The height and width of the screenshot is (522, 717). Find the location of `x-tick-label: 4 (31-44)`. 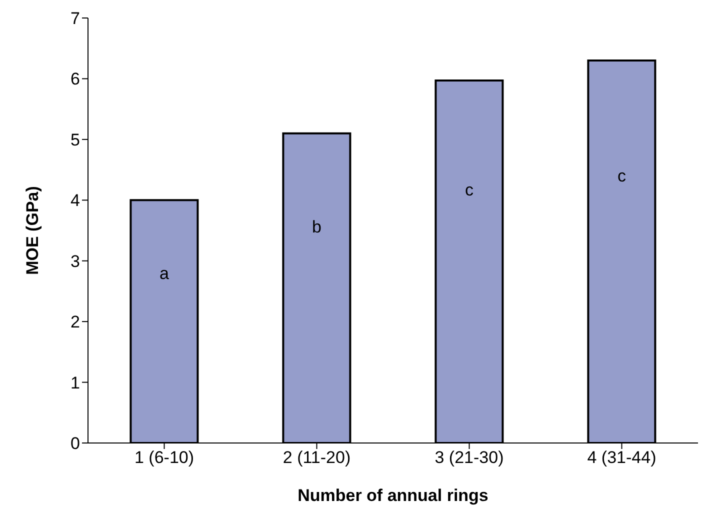

x-tick-label: 4 (31-44) is located at coordinates (621, 458).